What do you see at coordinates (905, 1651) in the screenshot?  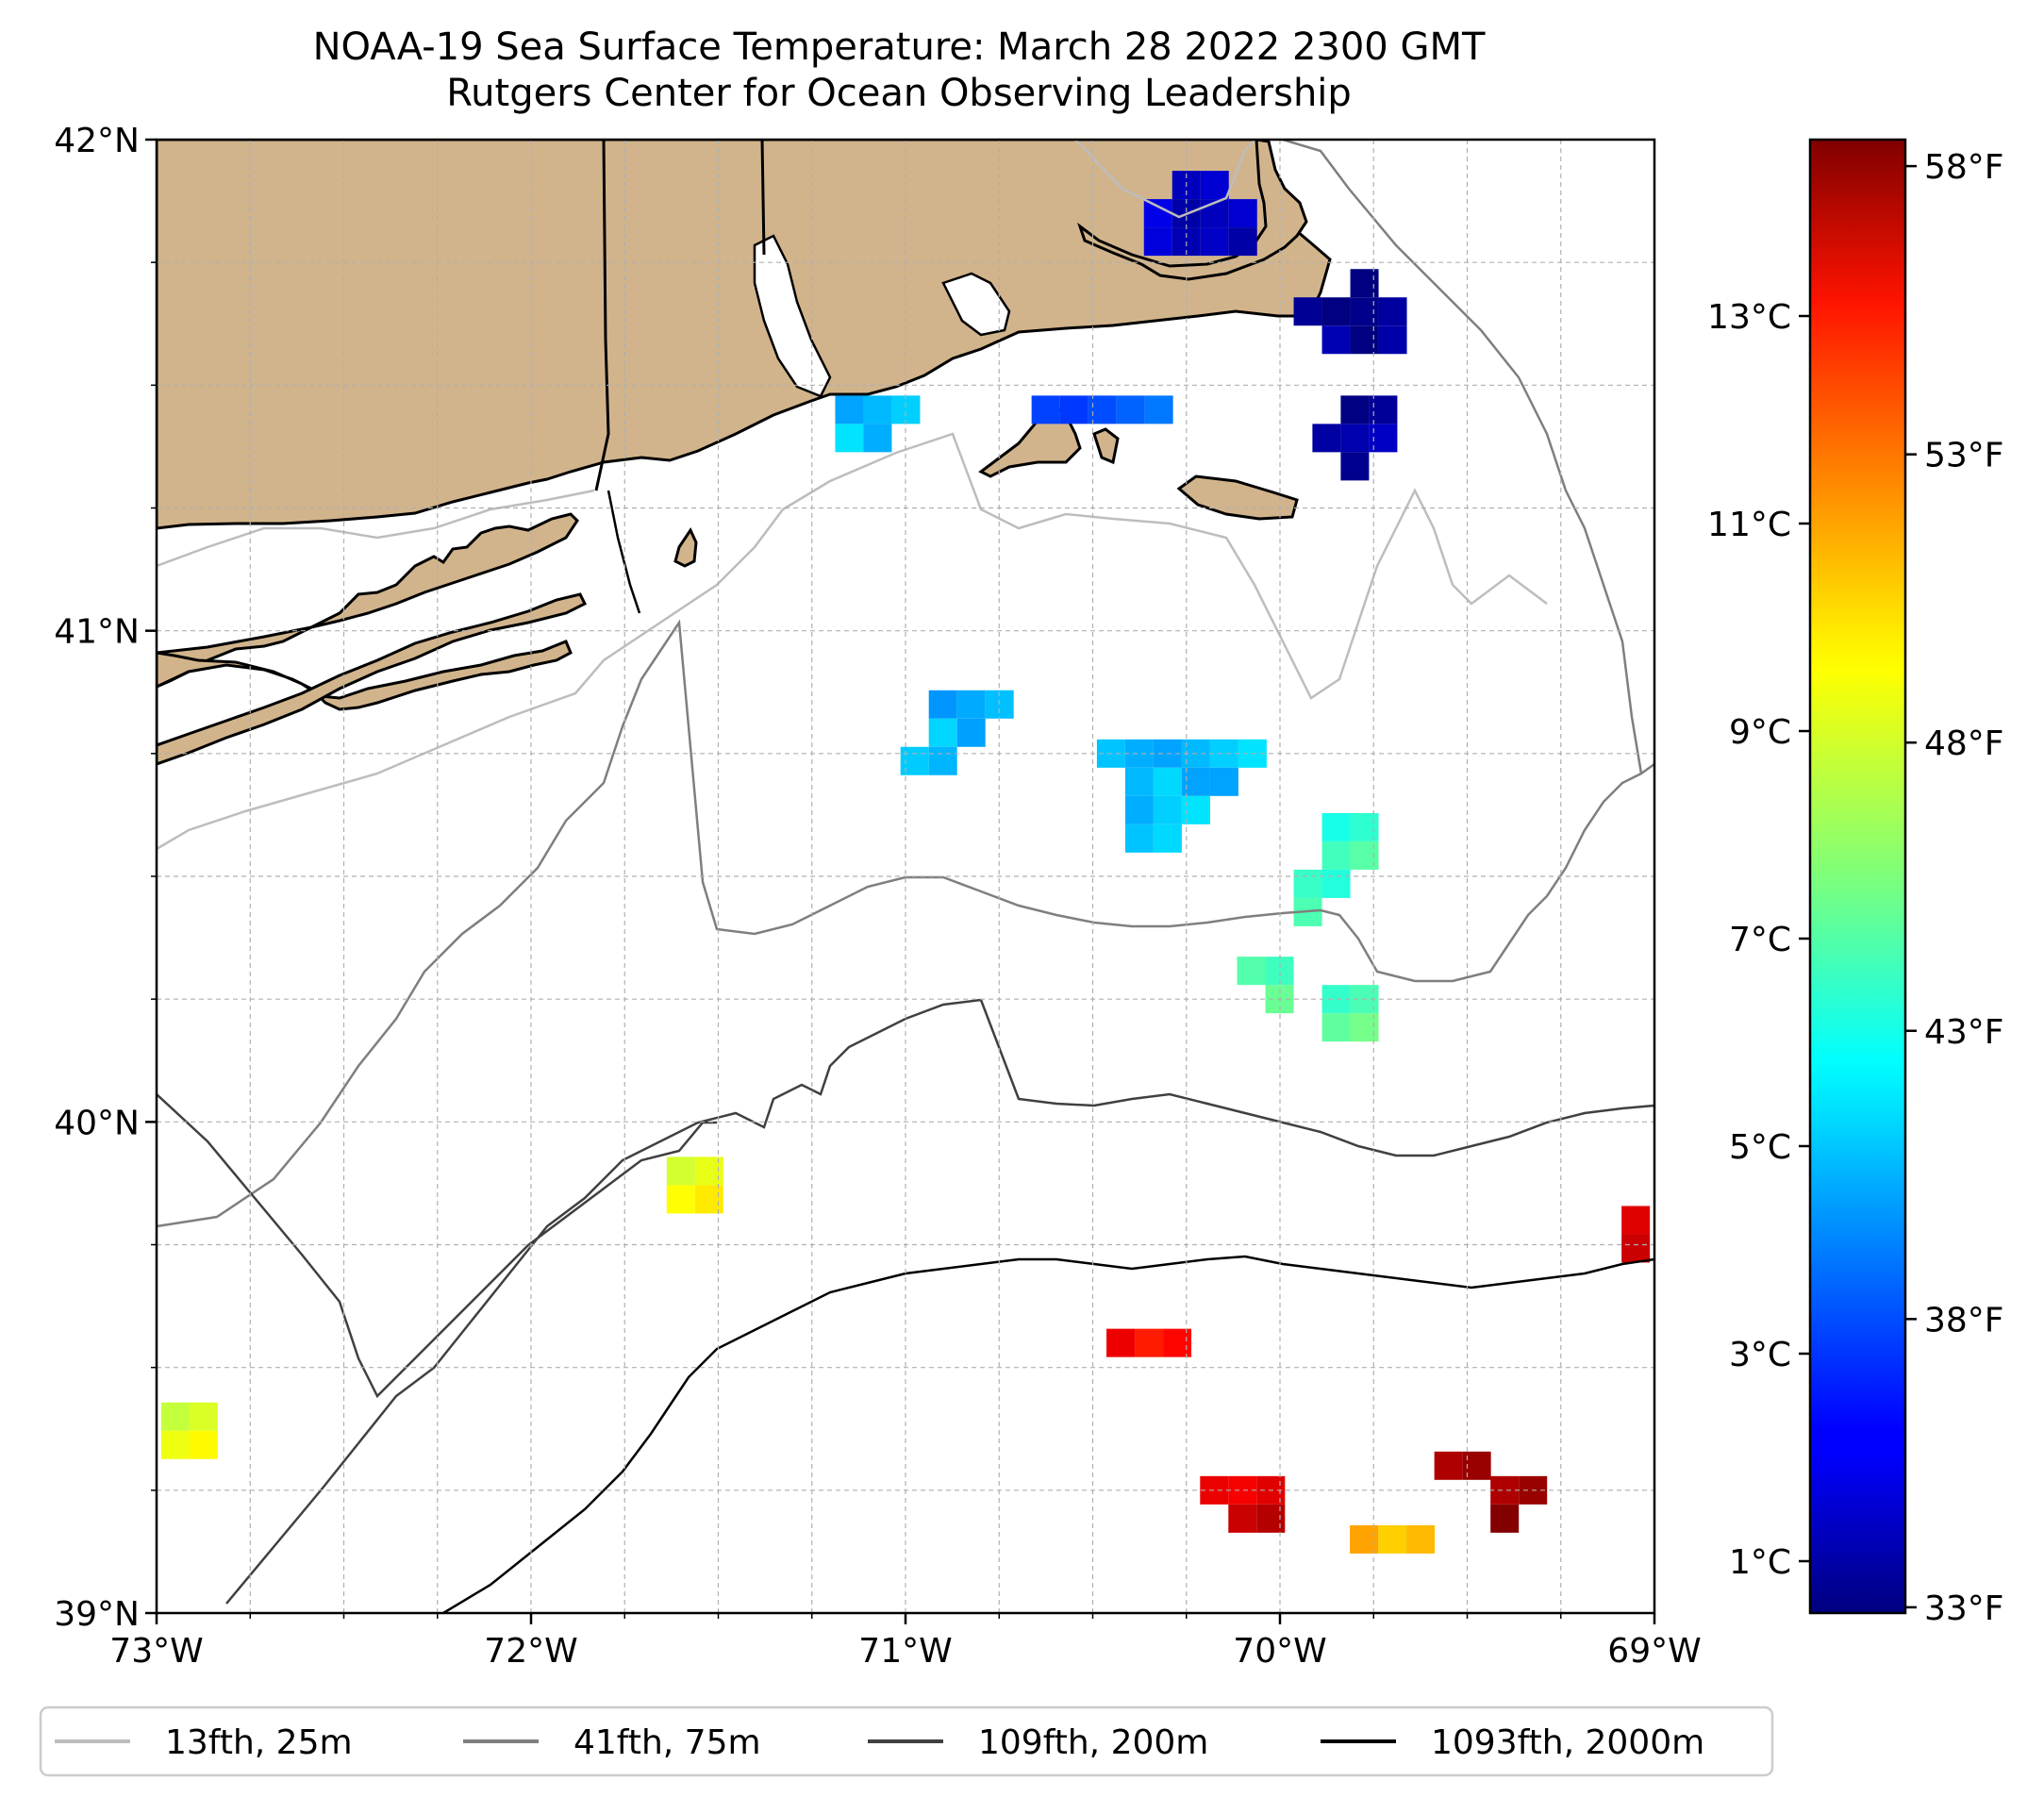 I see `x-tick-label: 71°W` at bounding box center [905, 1651].